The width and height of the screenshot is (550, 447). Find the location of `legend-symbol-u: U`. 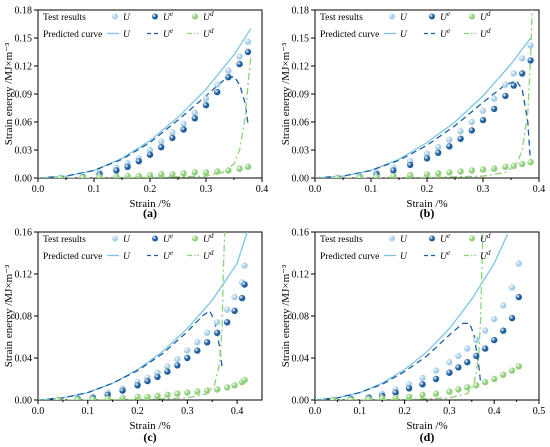

legend-symbol-u: U is located at coordinates (127, 35).